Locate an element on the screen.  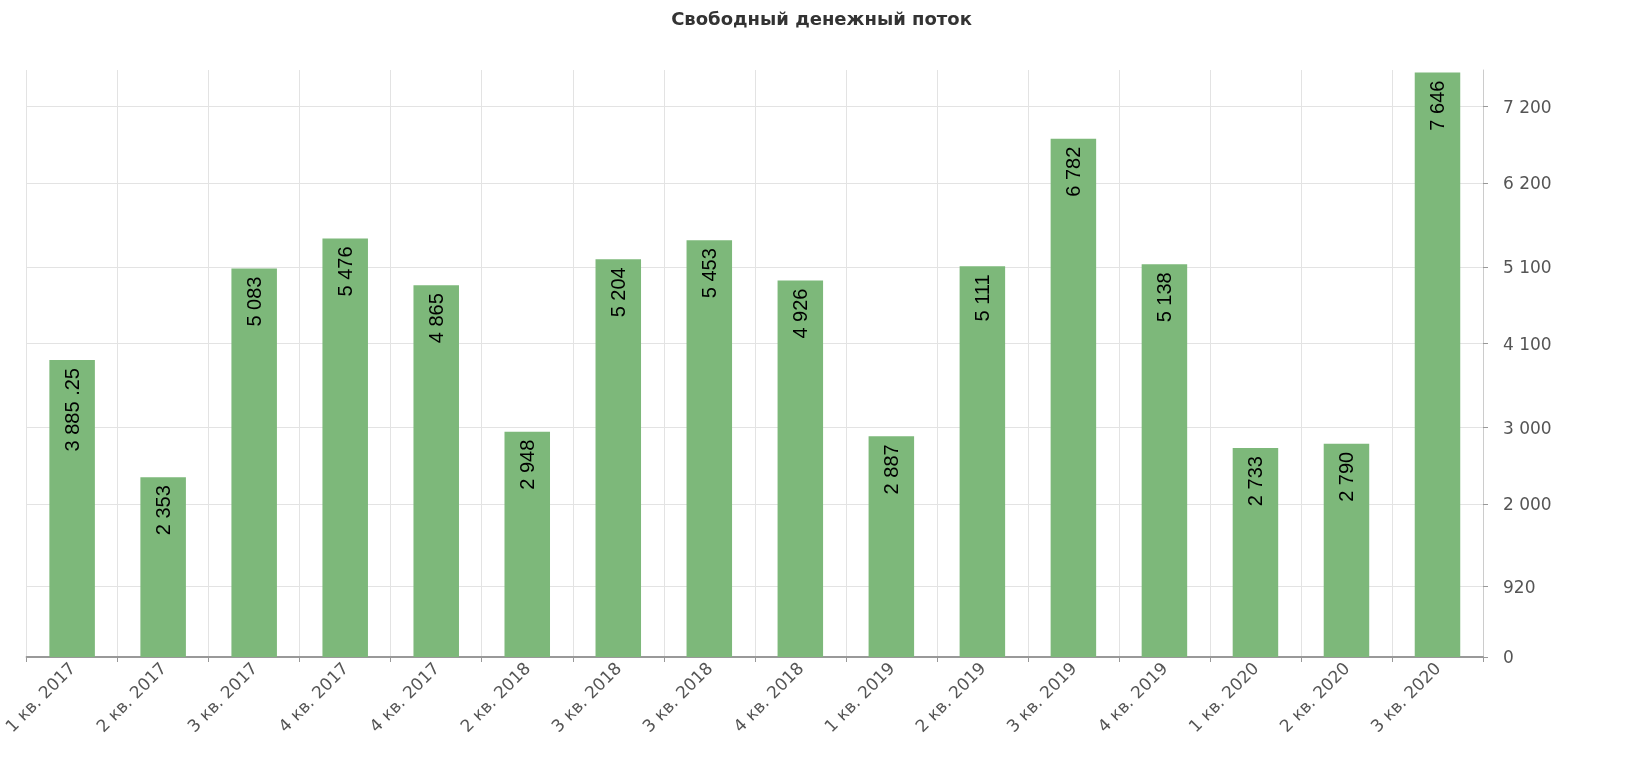
data-label: 7 646 is located at coordinates (1437, 105).